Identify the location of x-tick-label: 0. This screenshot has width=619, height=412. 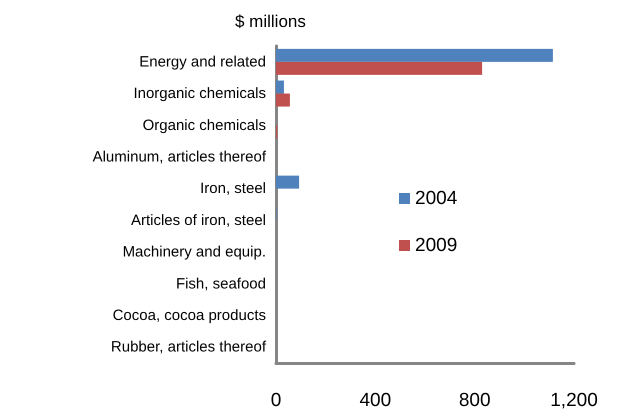
(276, 400).